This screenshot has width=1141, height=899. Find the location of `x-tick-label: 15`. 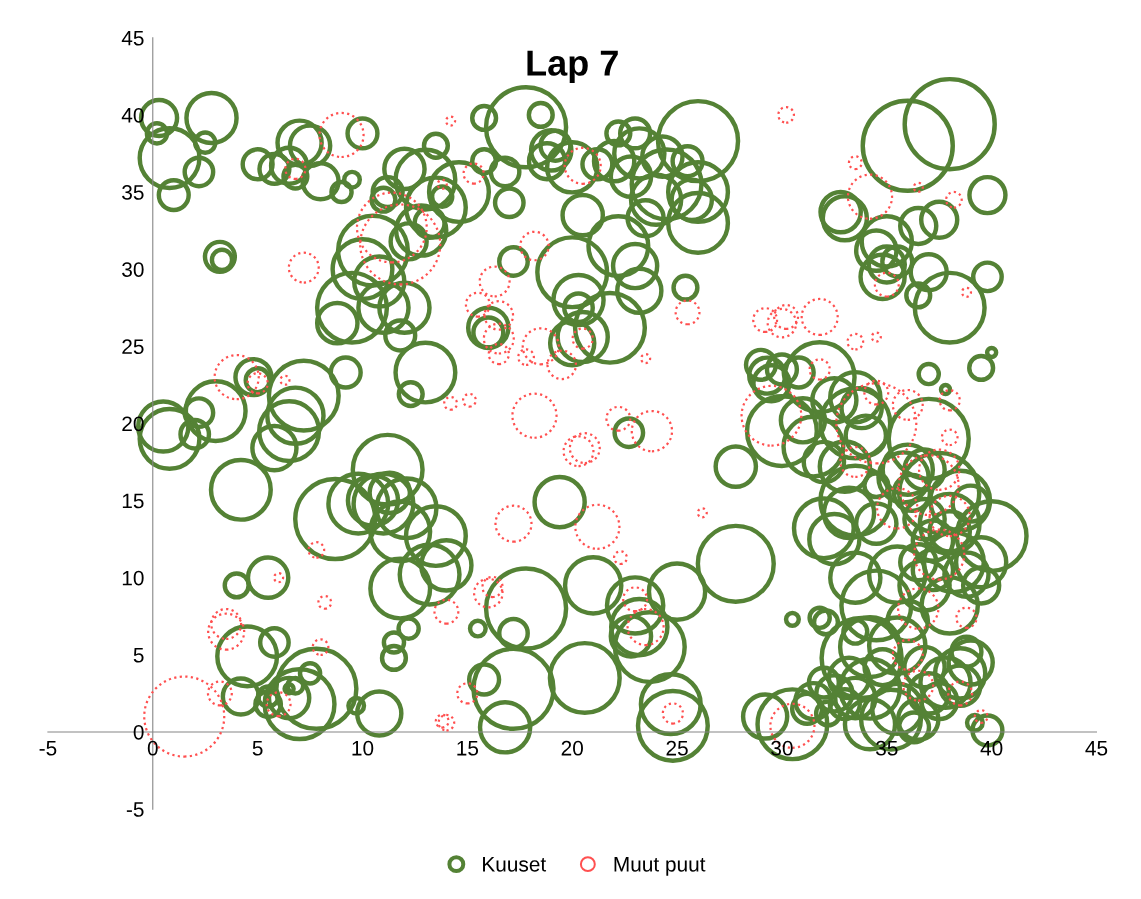

x-tick-label: 15 is located at coordinates (468, 748).